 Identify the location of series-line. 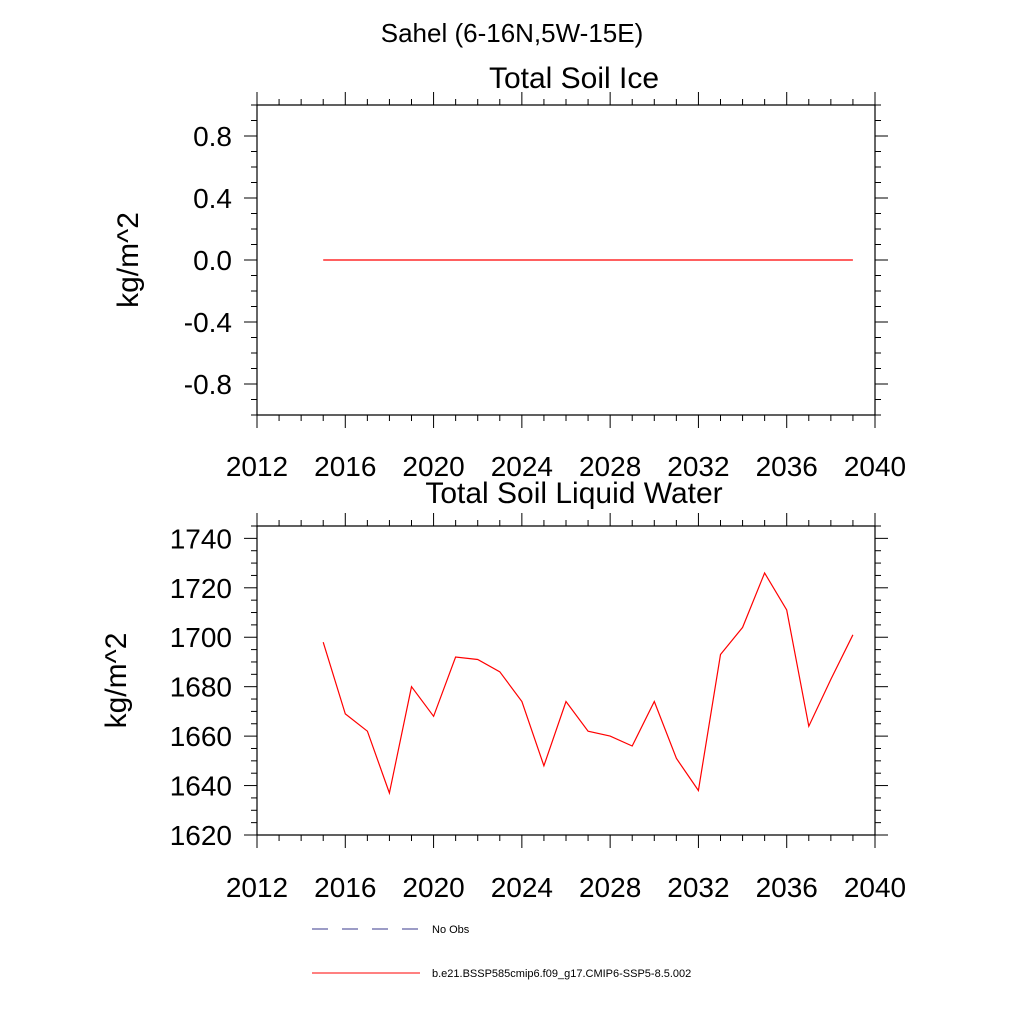
(588, 683).